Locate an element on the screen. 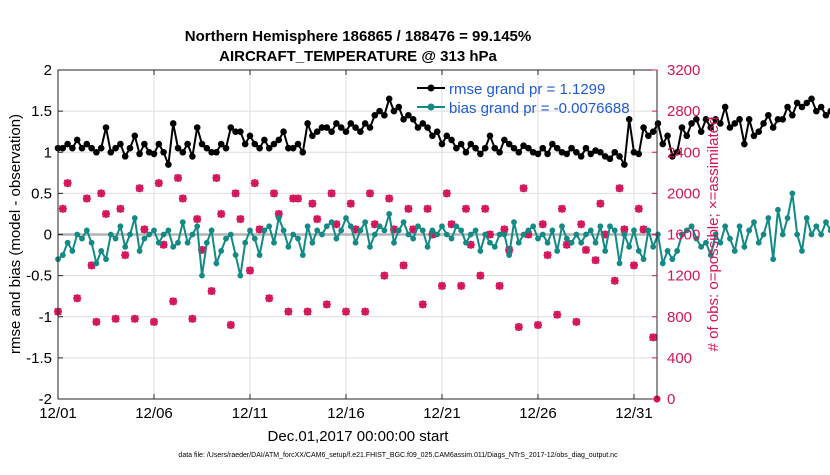  y2-tick-label: 800 is located at coordinates (679, 317).